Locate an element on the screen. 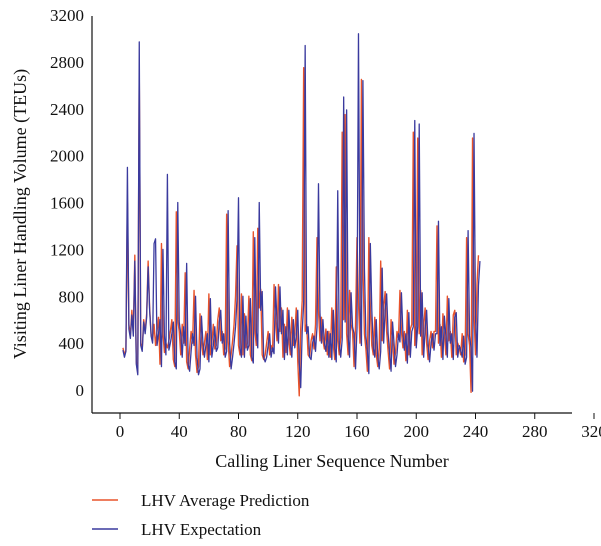 The image size is (601, 546). y-tick-label: 2800 is located at coordinates (67, 62).